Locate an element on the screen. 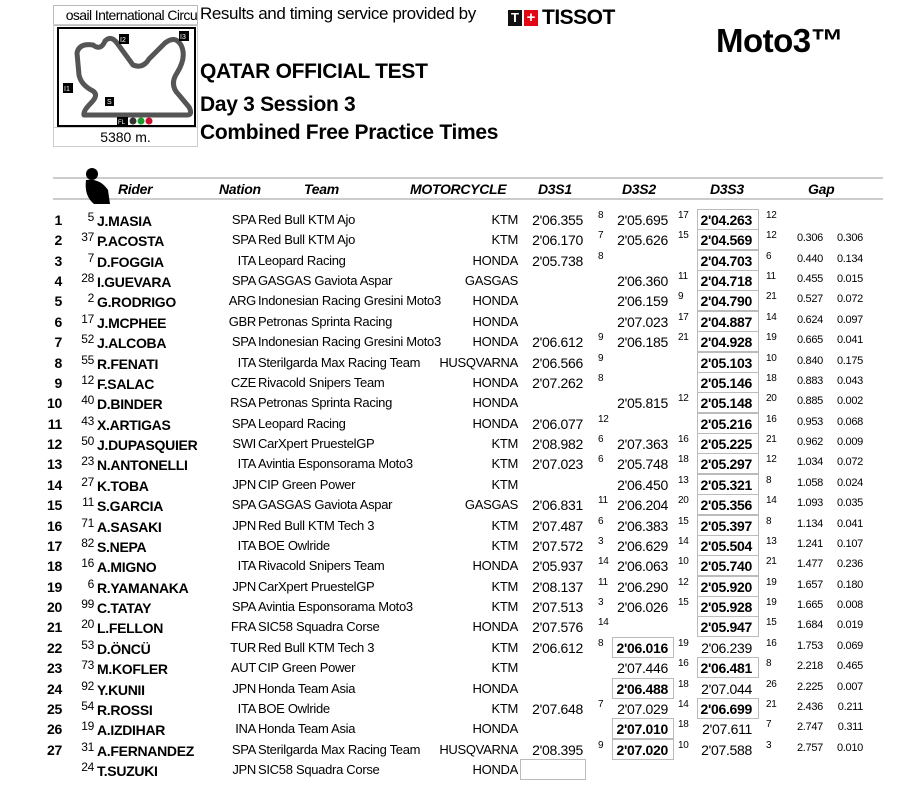  team: GASGAS Gaviota Aspar is located at coordinates (325, 505).